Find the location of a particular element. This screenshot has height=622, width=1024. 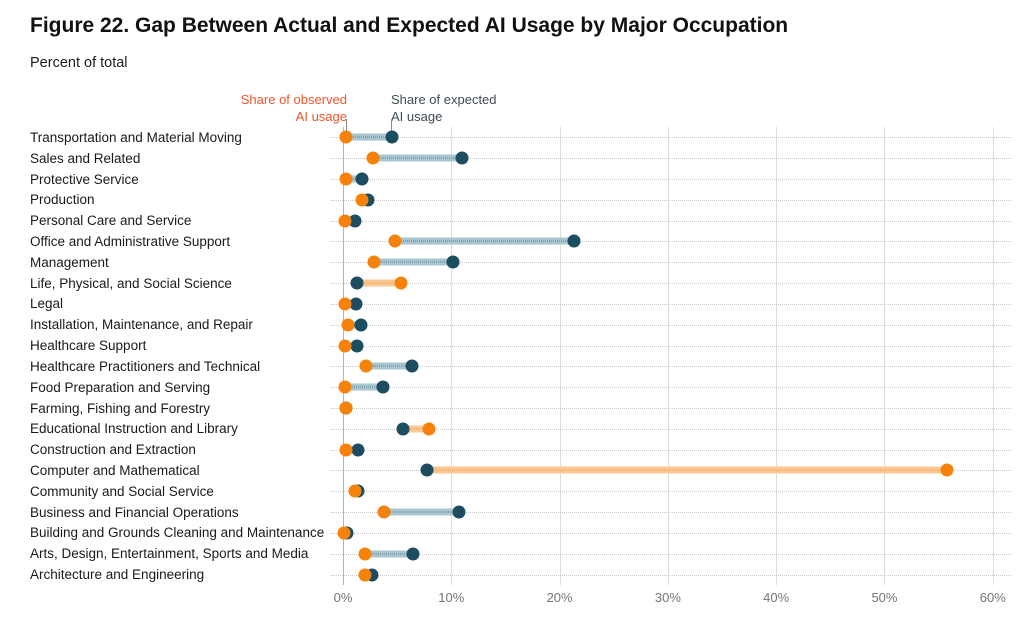

category-label: Production is located at coordinates (62, 200).